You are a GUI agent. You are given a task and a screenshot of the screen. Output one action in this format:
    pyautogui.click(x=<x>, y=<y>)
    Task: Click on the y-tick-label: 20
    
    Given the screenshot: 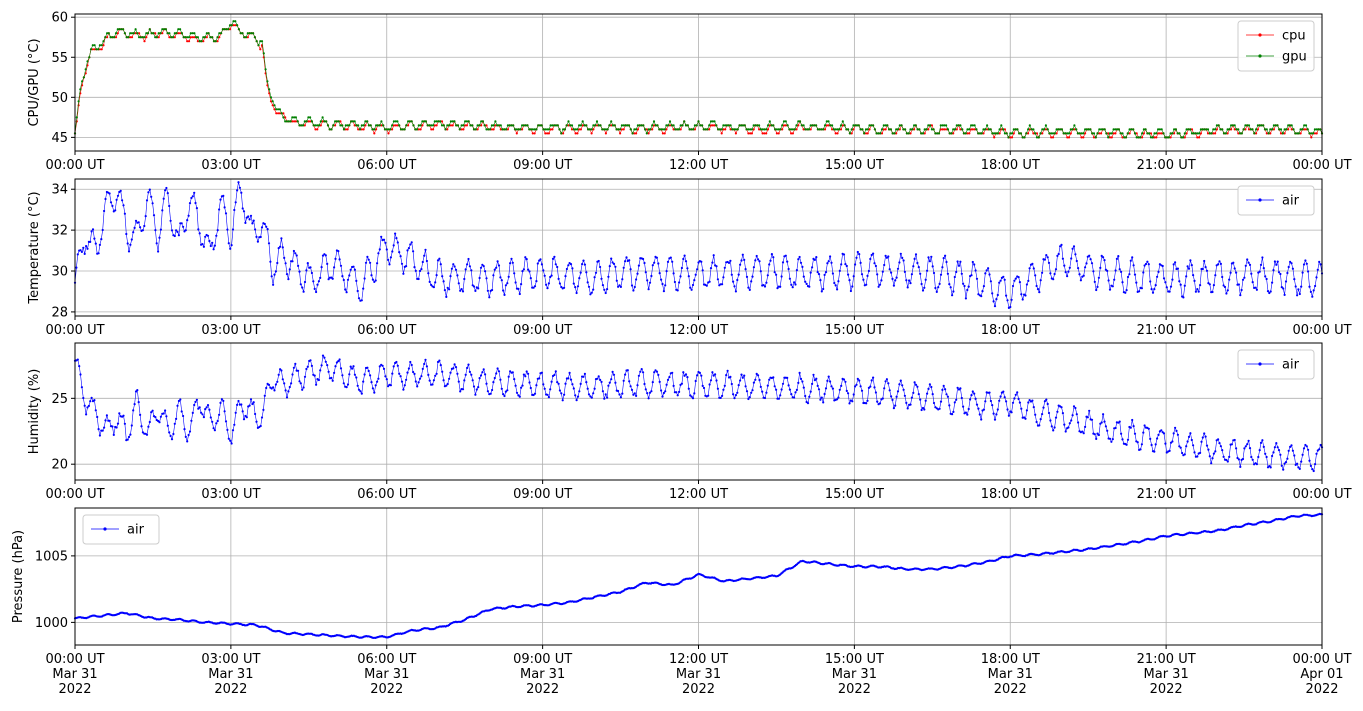 What is the action you would take?
    pyautogui.click(x=59, y=465)
    